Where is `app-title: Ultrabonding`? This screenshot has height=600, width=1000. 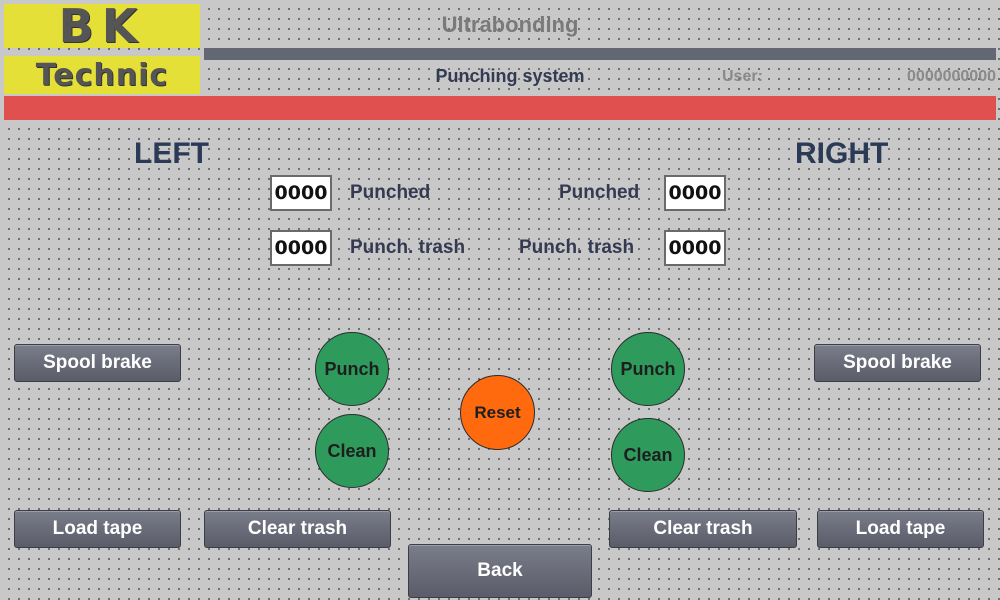 app-title: Ultrabonding is located at coordinates (510, 24).